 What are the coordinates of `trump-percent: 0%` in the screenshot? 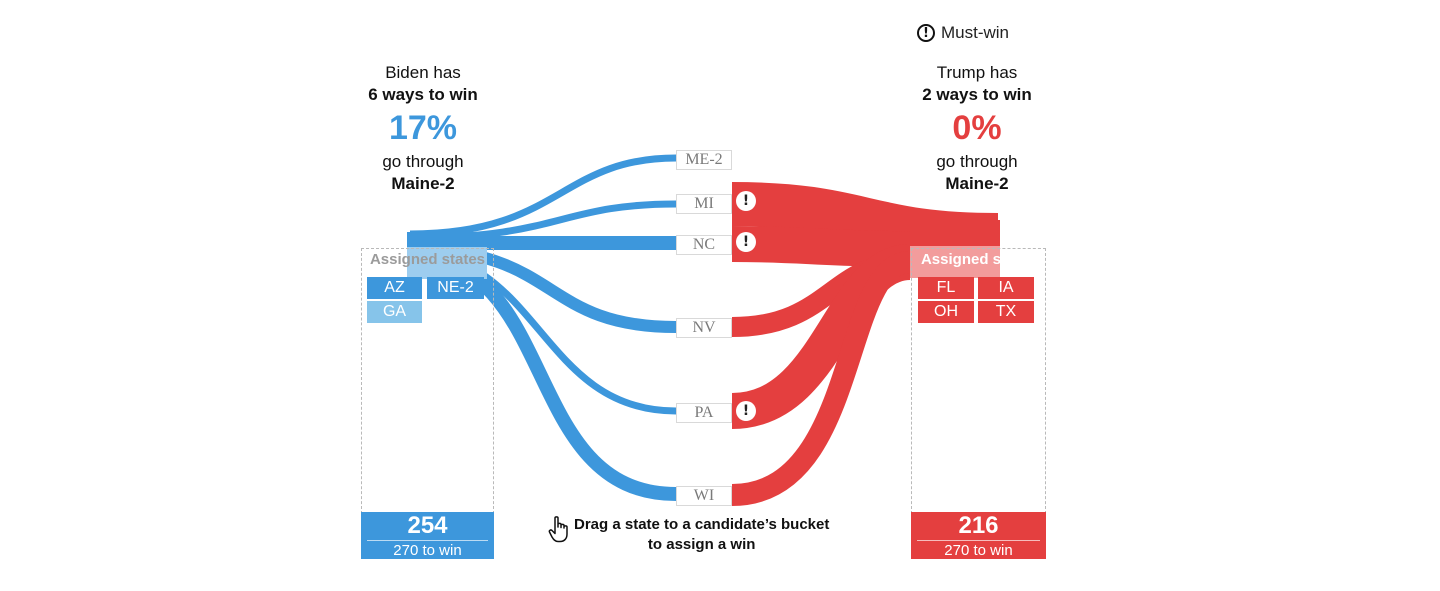 It's located at (977, 128).